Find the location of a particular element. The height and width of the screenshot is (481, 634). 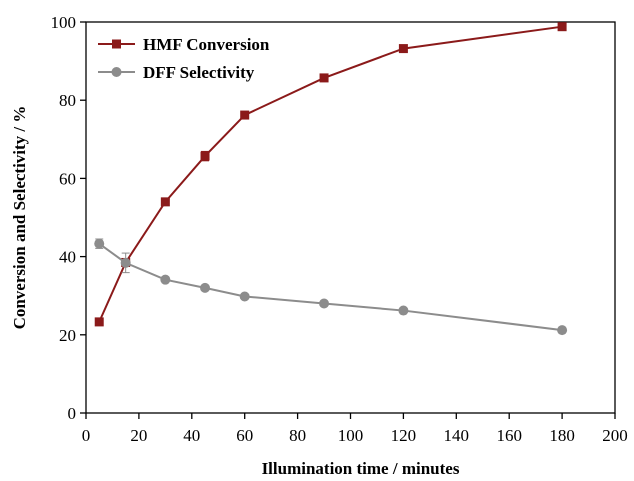

x-tick-label: 80 is located at coordinates (297, 435).